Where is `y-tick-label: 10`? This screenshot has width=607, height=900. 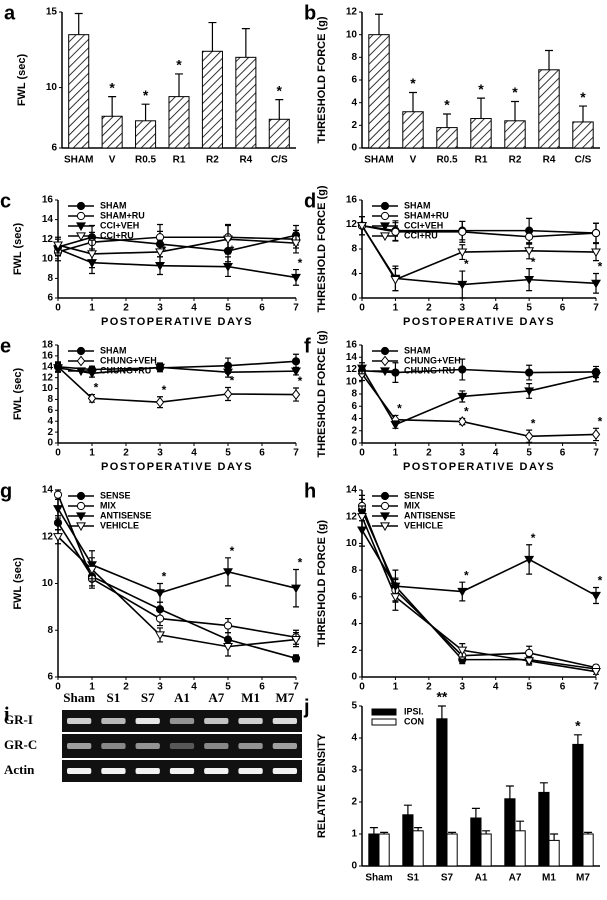 y-tick-label: 10 is located at coordinates (352, 543).